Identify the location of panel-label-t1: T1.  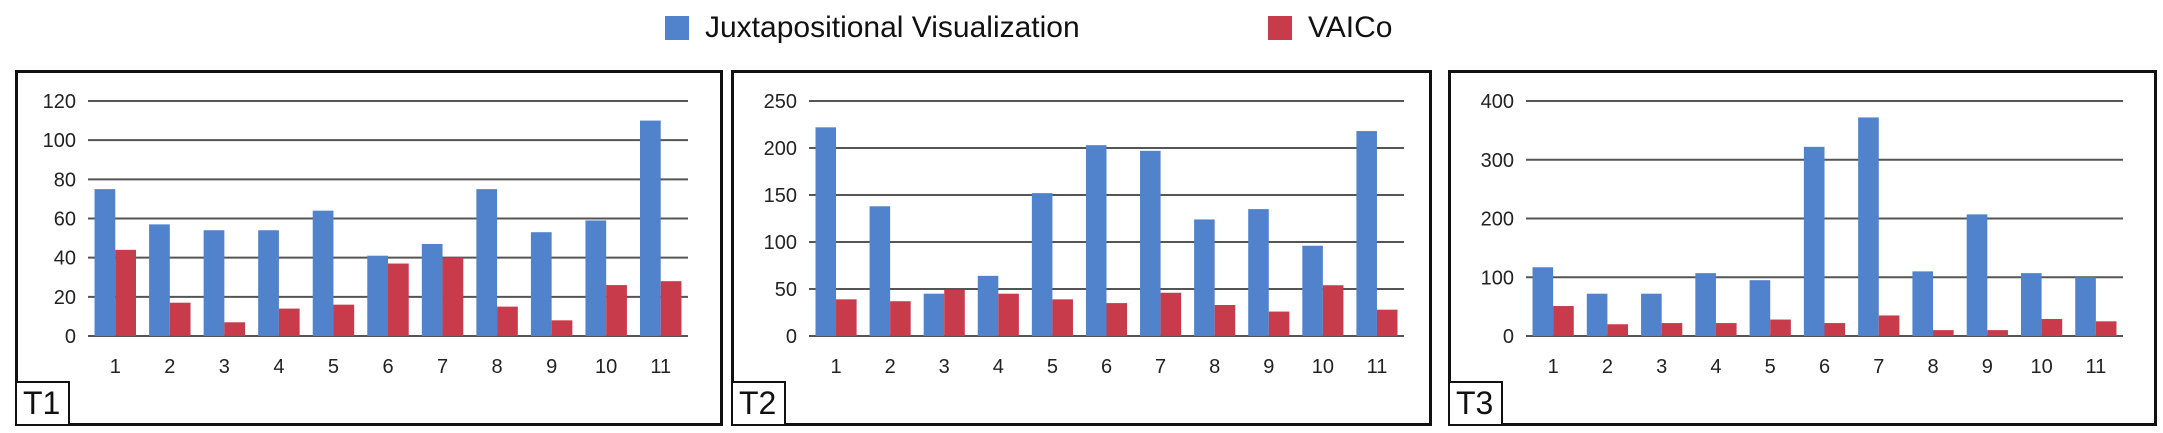
(43, 403).